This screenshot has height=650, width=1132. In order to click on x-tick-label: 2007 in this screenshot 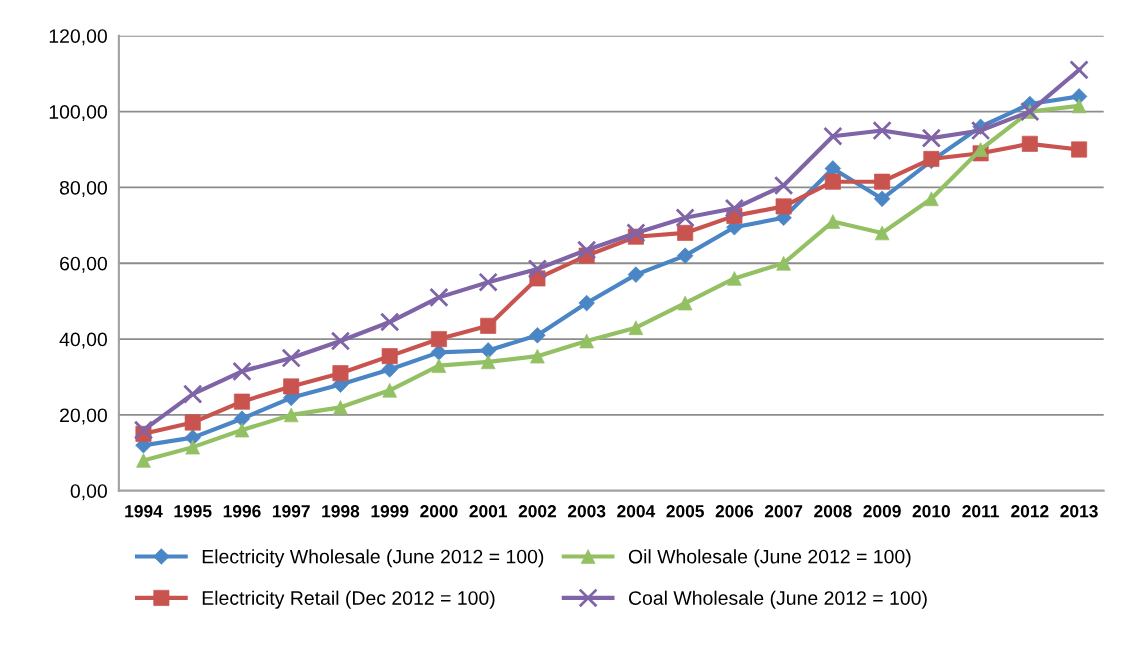, I will do `click(783, 511)`.